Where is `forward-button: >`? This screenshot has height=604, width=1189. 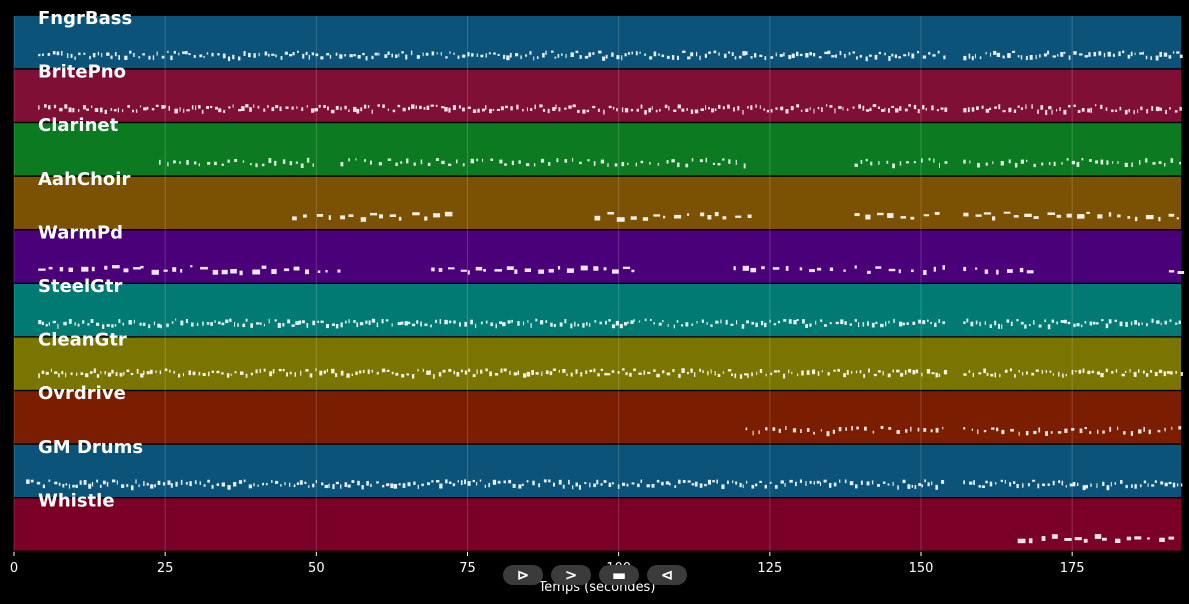
forward-button: > is located at coordinates (571, 575).